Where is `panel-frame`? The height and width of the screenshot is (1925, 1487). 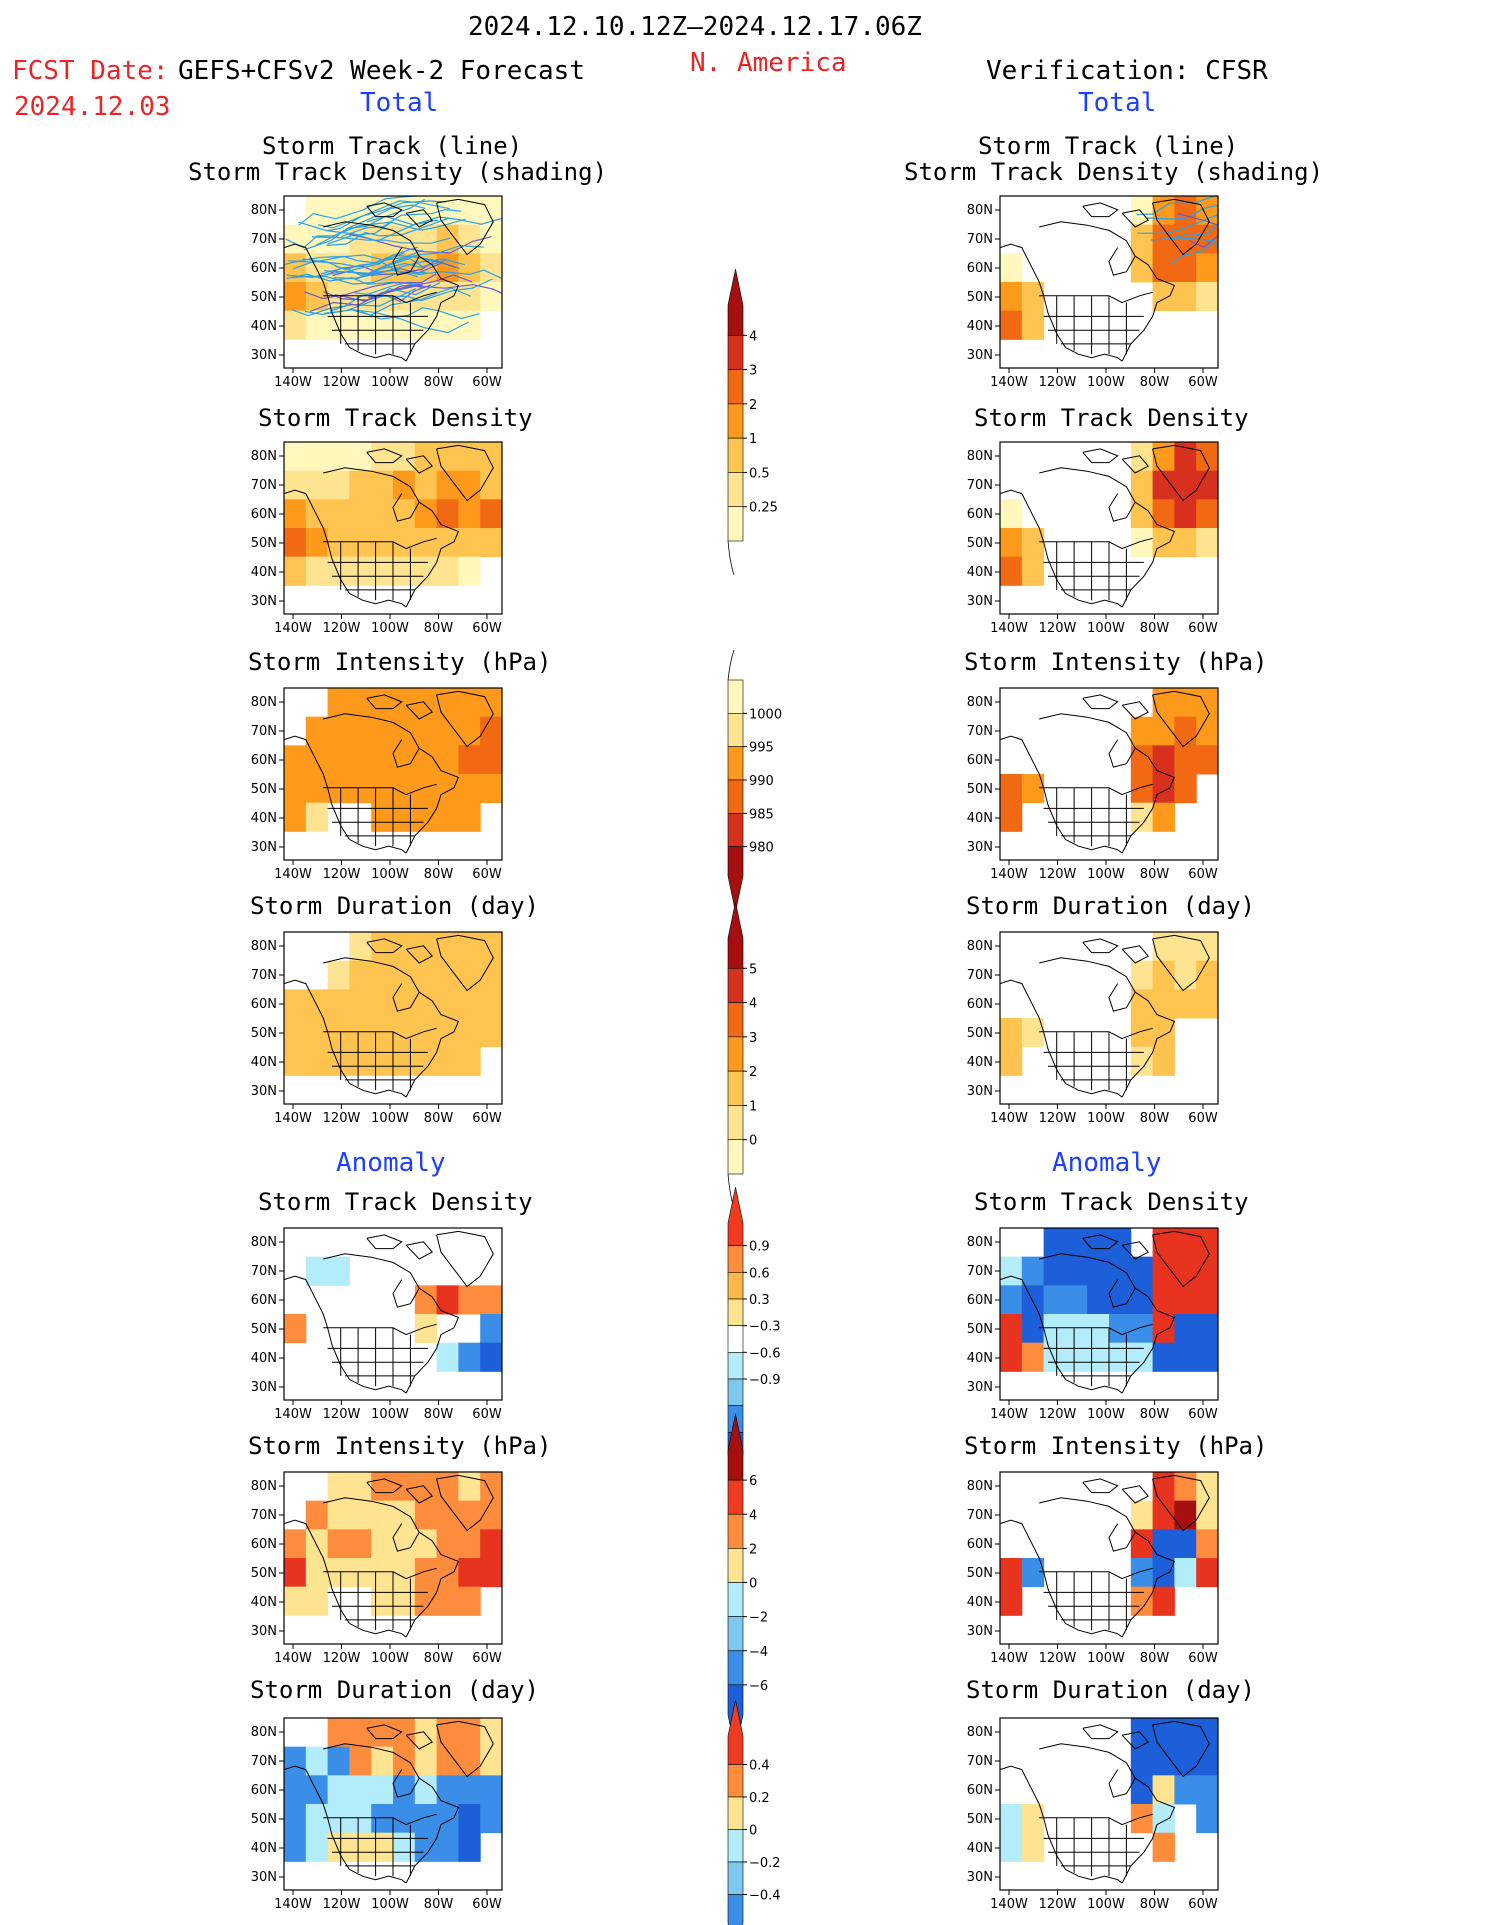 panel-frame is located at coordinates (393, 774).